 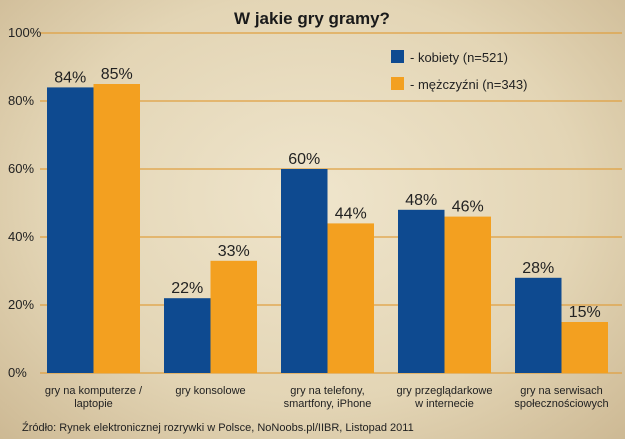 What do you see at coordinates (351, 213) in the screenshot?
I see `data-label: 44%` at bounding box center [351, 213].